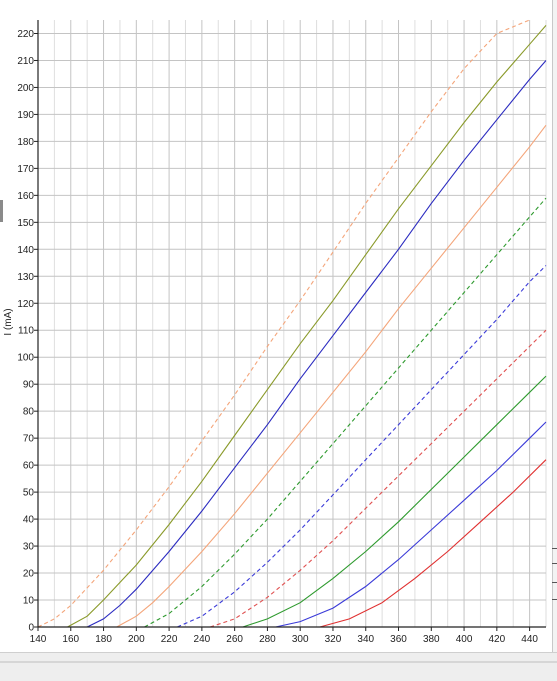  What do you see at coordinates (25, 304) in the screenshot?
I see `y-tick-label: 120` at bounding box center [25, 304].